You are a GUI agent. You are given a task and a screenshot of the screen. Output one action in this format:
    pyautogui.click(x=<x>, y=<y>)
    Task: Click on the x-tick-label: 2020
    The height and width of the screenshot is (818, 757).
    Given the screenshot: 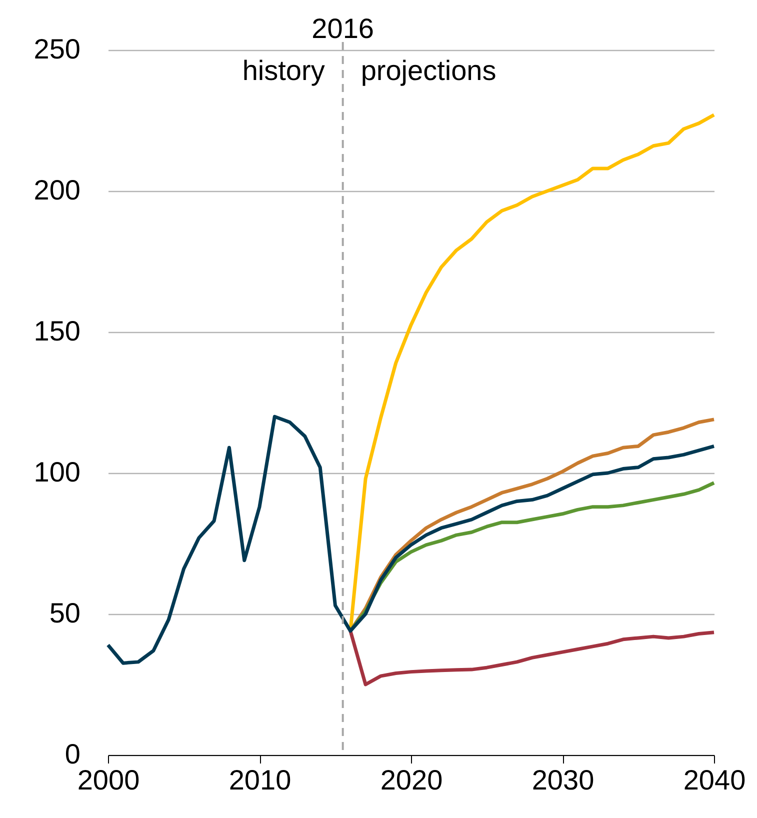 What is the action you would take?
    pyautogui.click(x=411, y=780)
    